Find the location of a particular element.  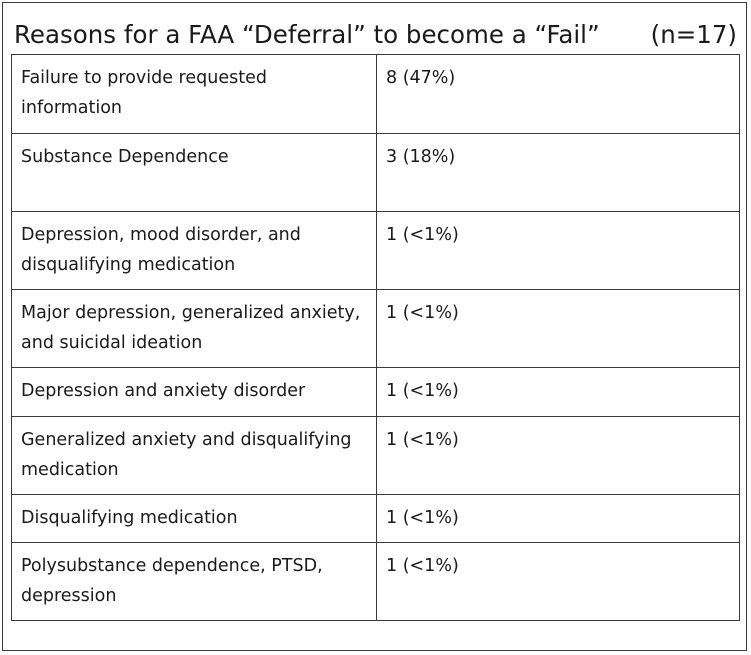

table-row: Disqualifying medication 1 (<1%) is located at coordinates (375, 518).